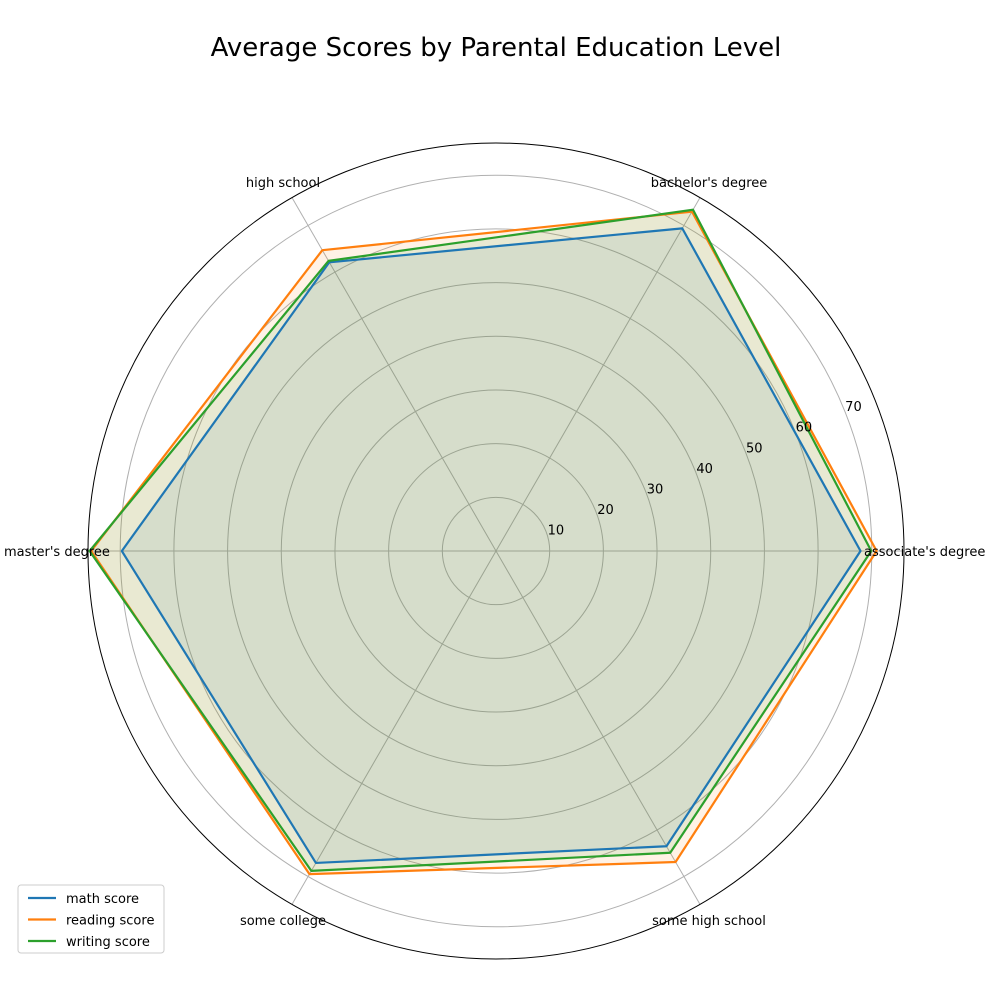 This screenshot has width=1000, height=1000. What do you see at coordinates (57, 552) in the screenshot?
I see `category-label: master's degree` at bounding box center [57, 552].